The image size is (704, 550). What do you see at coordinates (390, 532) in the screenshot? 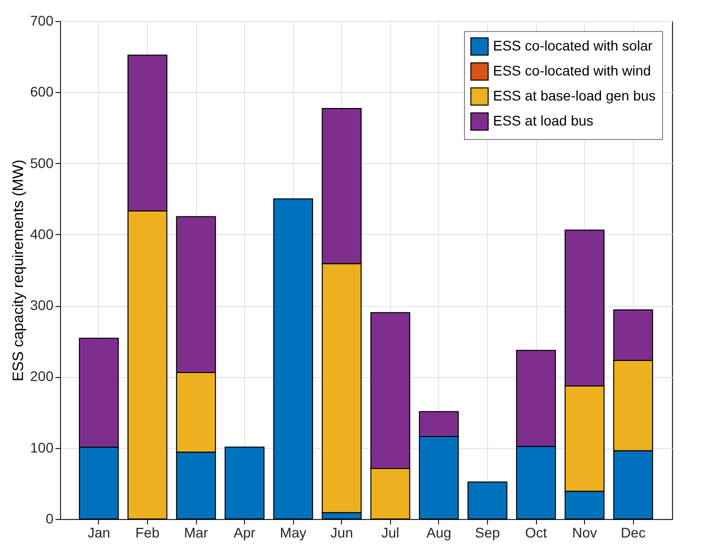
I see `x-tick-label: Jul` at bounding box center [390, 532].